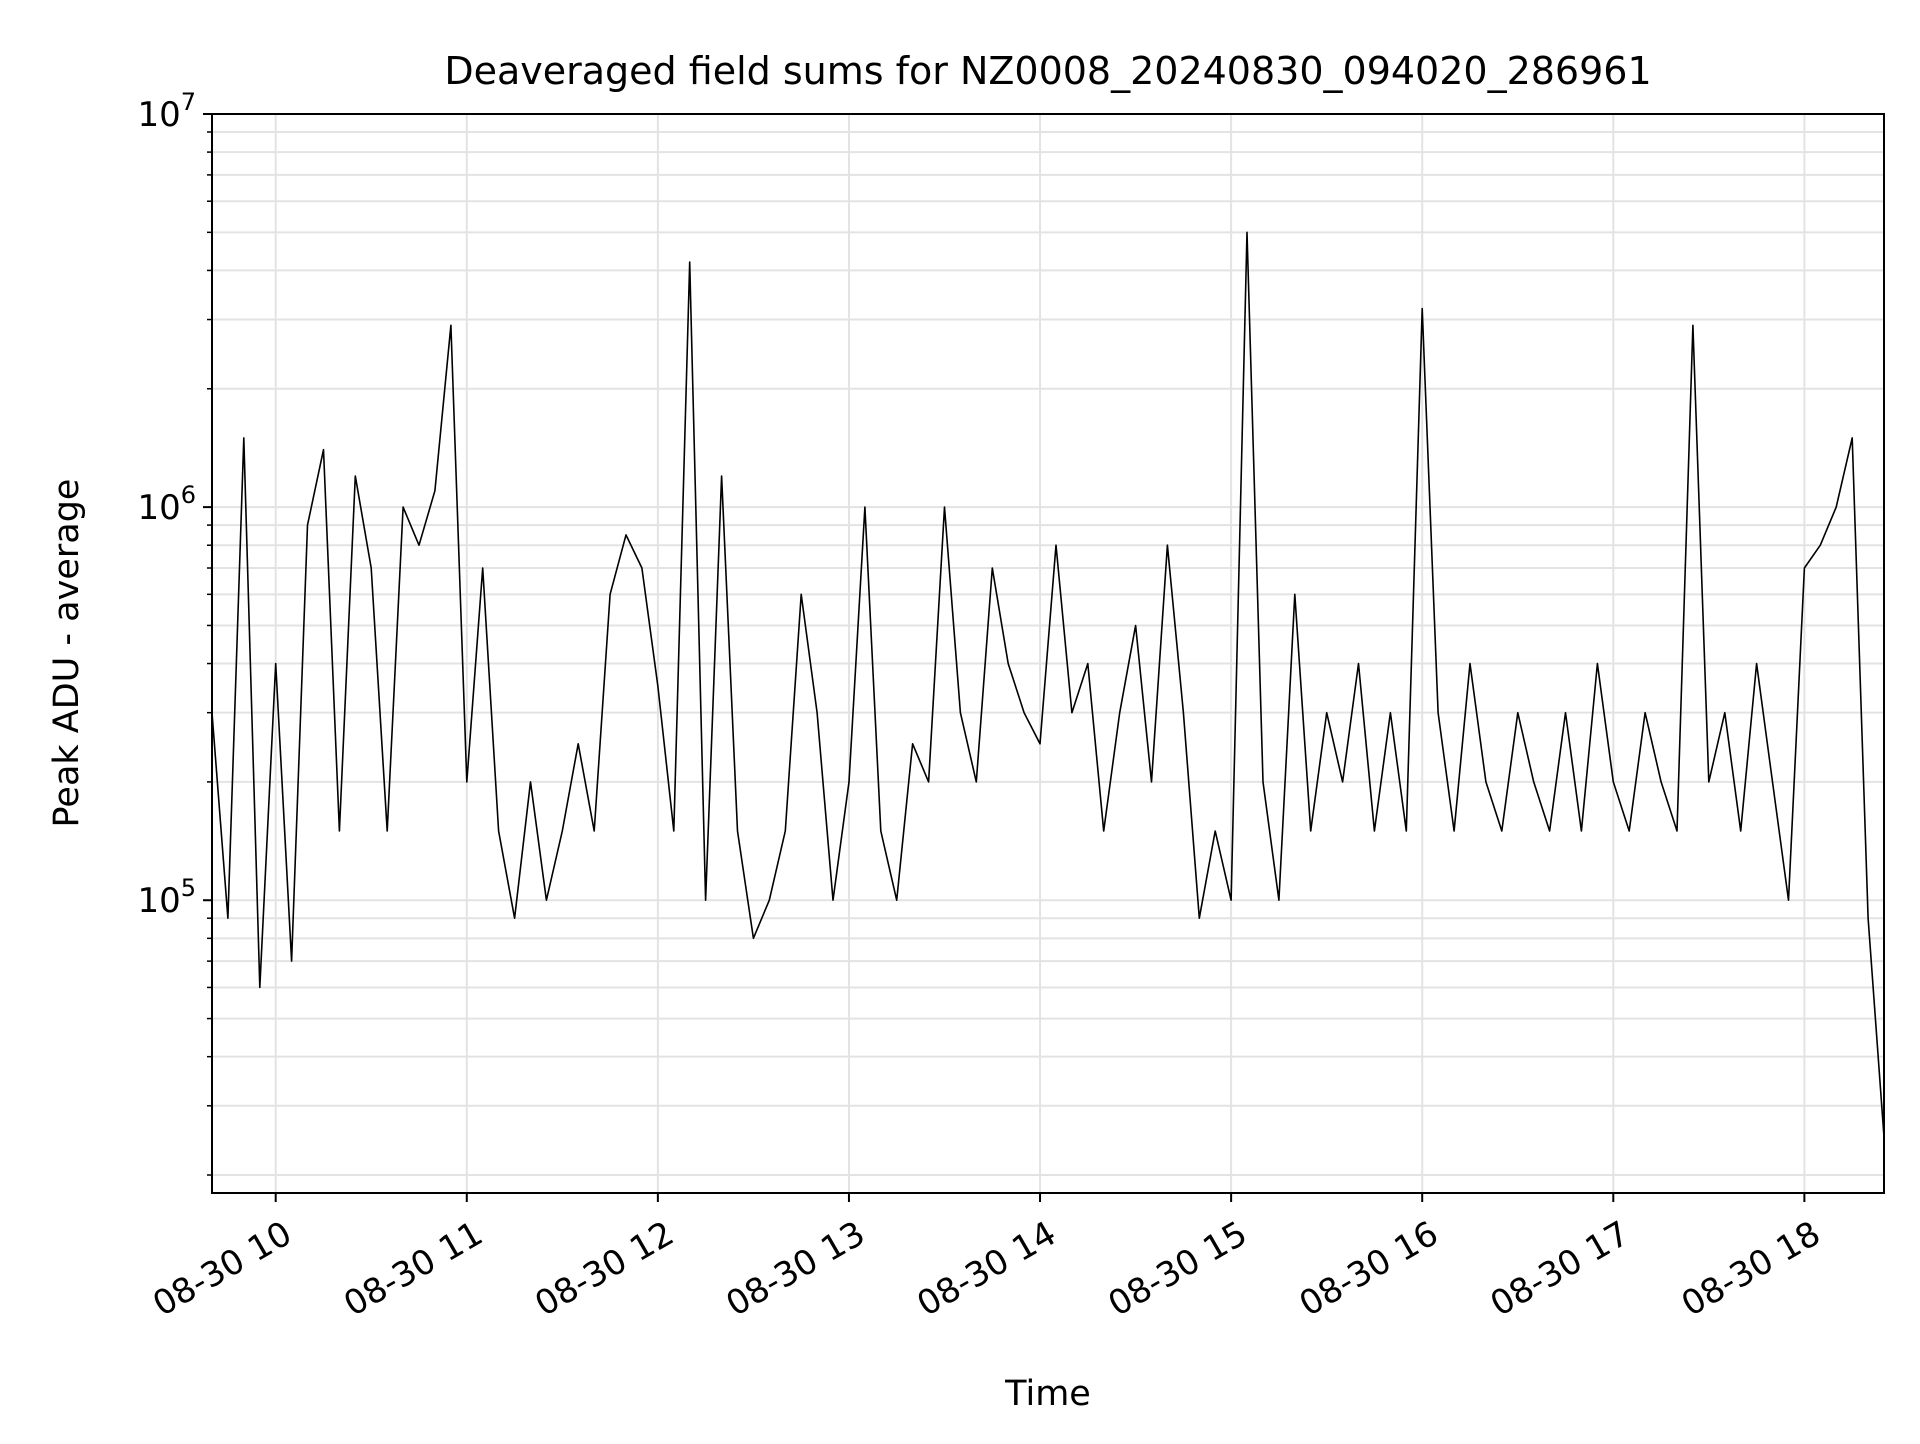 Image resolution: width=1920 pixels, height=1444 pixels. What do you see at coordinates (166, 897) in the screenshot?
I see `y-tick-label: 10⁵` at bounding box center [166, 897].